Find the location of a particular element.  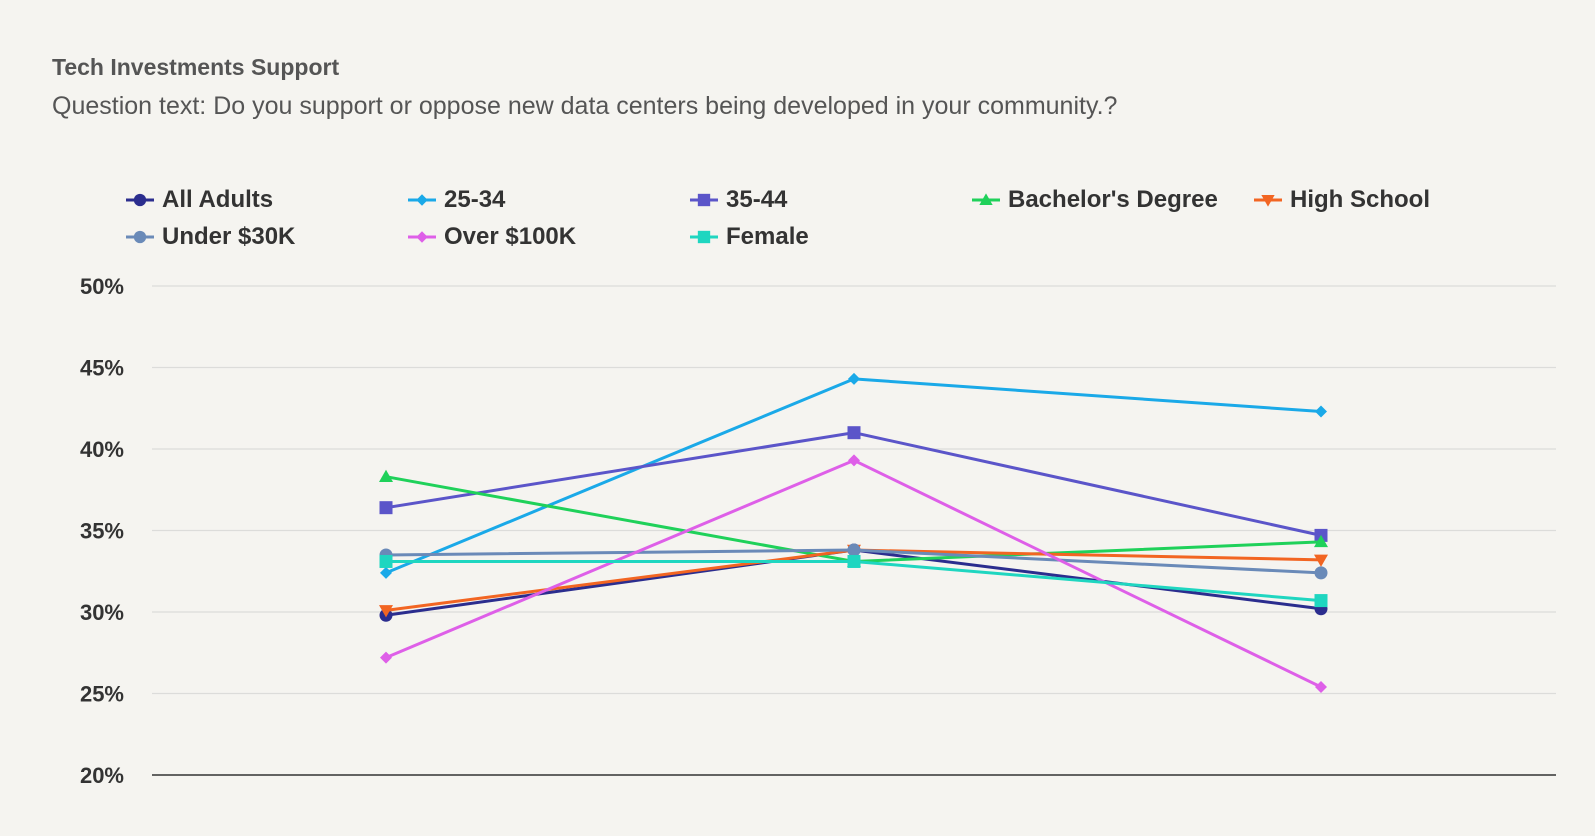

legend-item-under-30k: Under $30K is located at coordinates (210, 237).